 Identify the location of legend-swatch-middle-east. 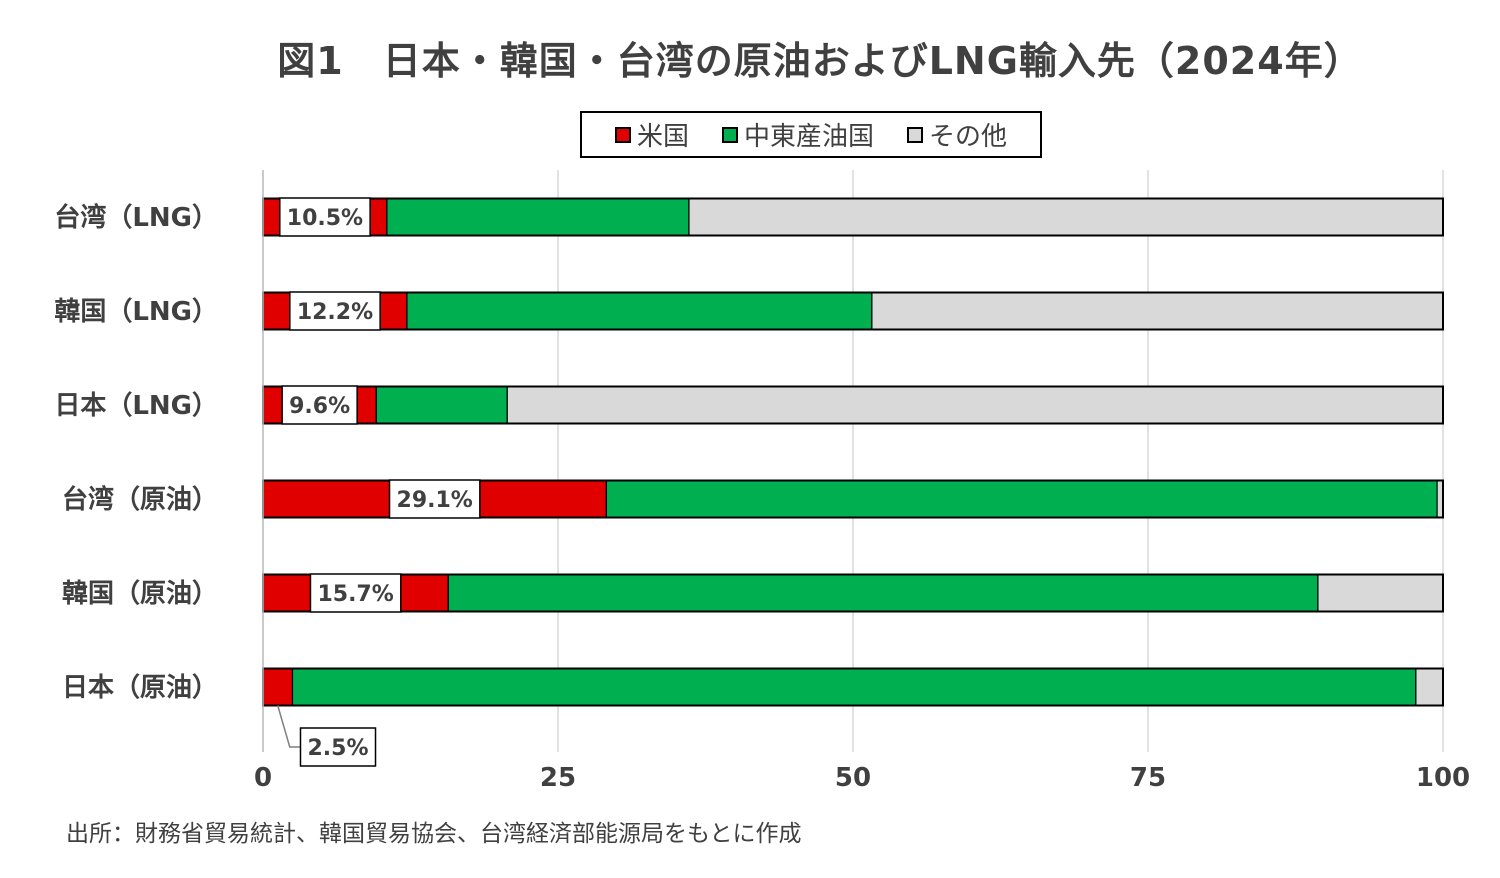
(729, 134).